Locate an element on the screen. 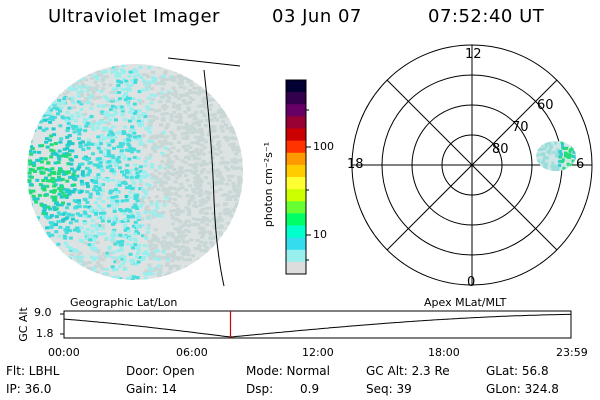  mlat-label-60: 60 is located at coordinates (545, 105).